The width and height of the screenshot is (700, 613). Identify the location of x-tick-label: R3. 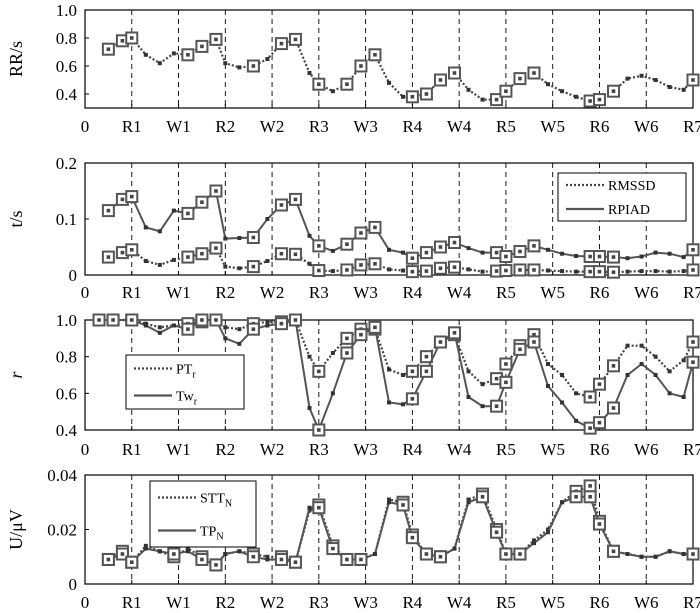
(319, 292).